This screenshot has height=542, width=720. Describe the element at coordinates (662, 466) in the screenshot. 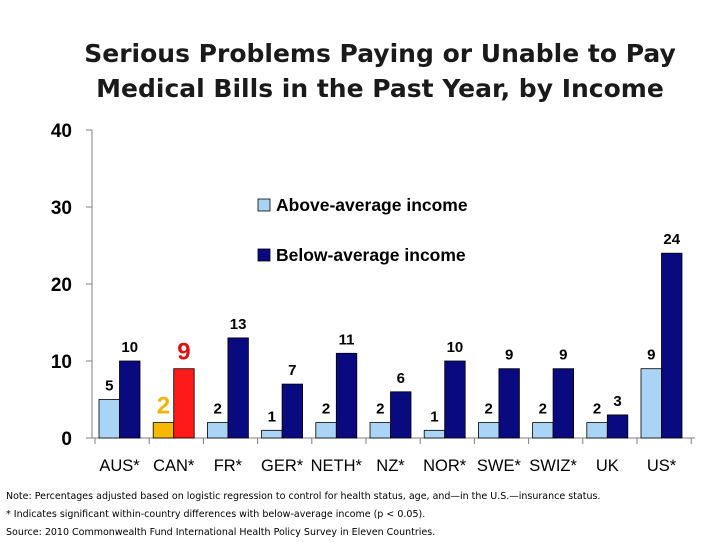

I see `x-tick-label: US*` at that location.